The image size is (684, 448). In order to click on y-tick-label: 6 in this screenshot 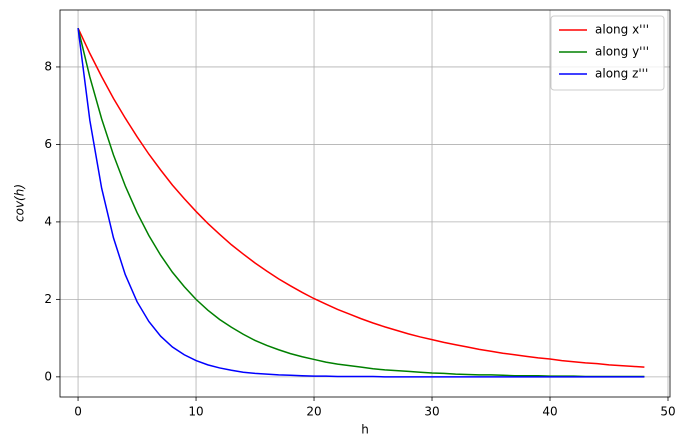, I will do `click(48, 144)`.